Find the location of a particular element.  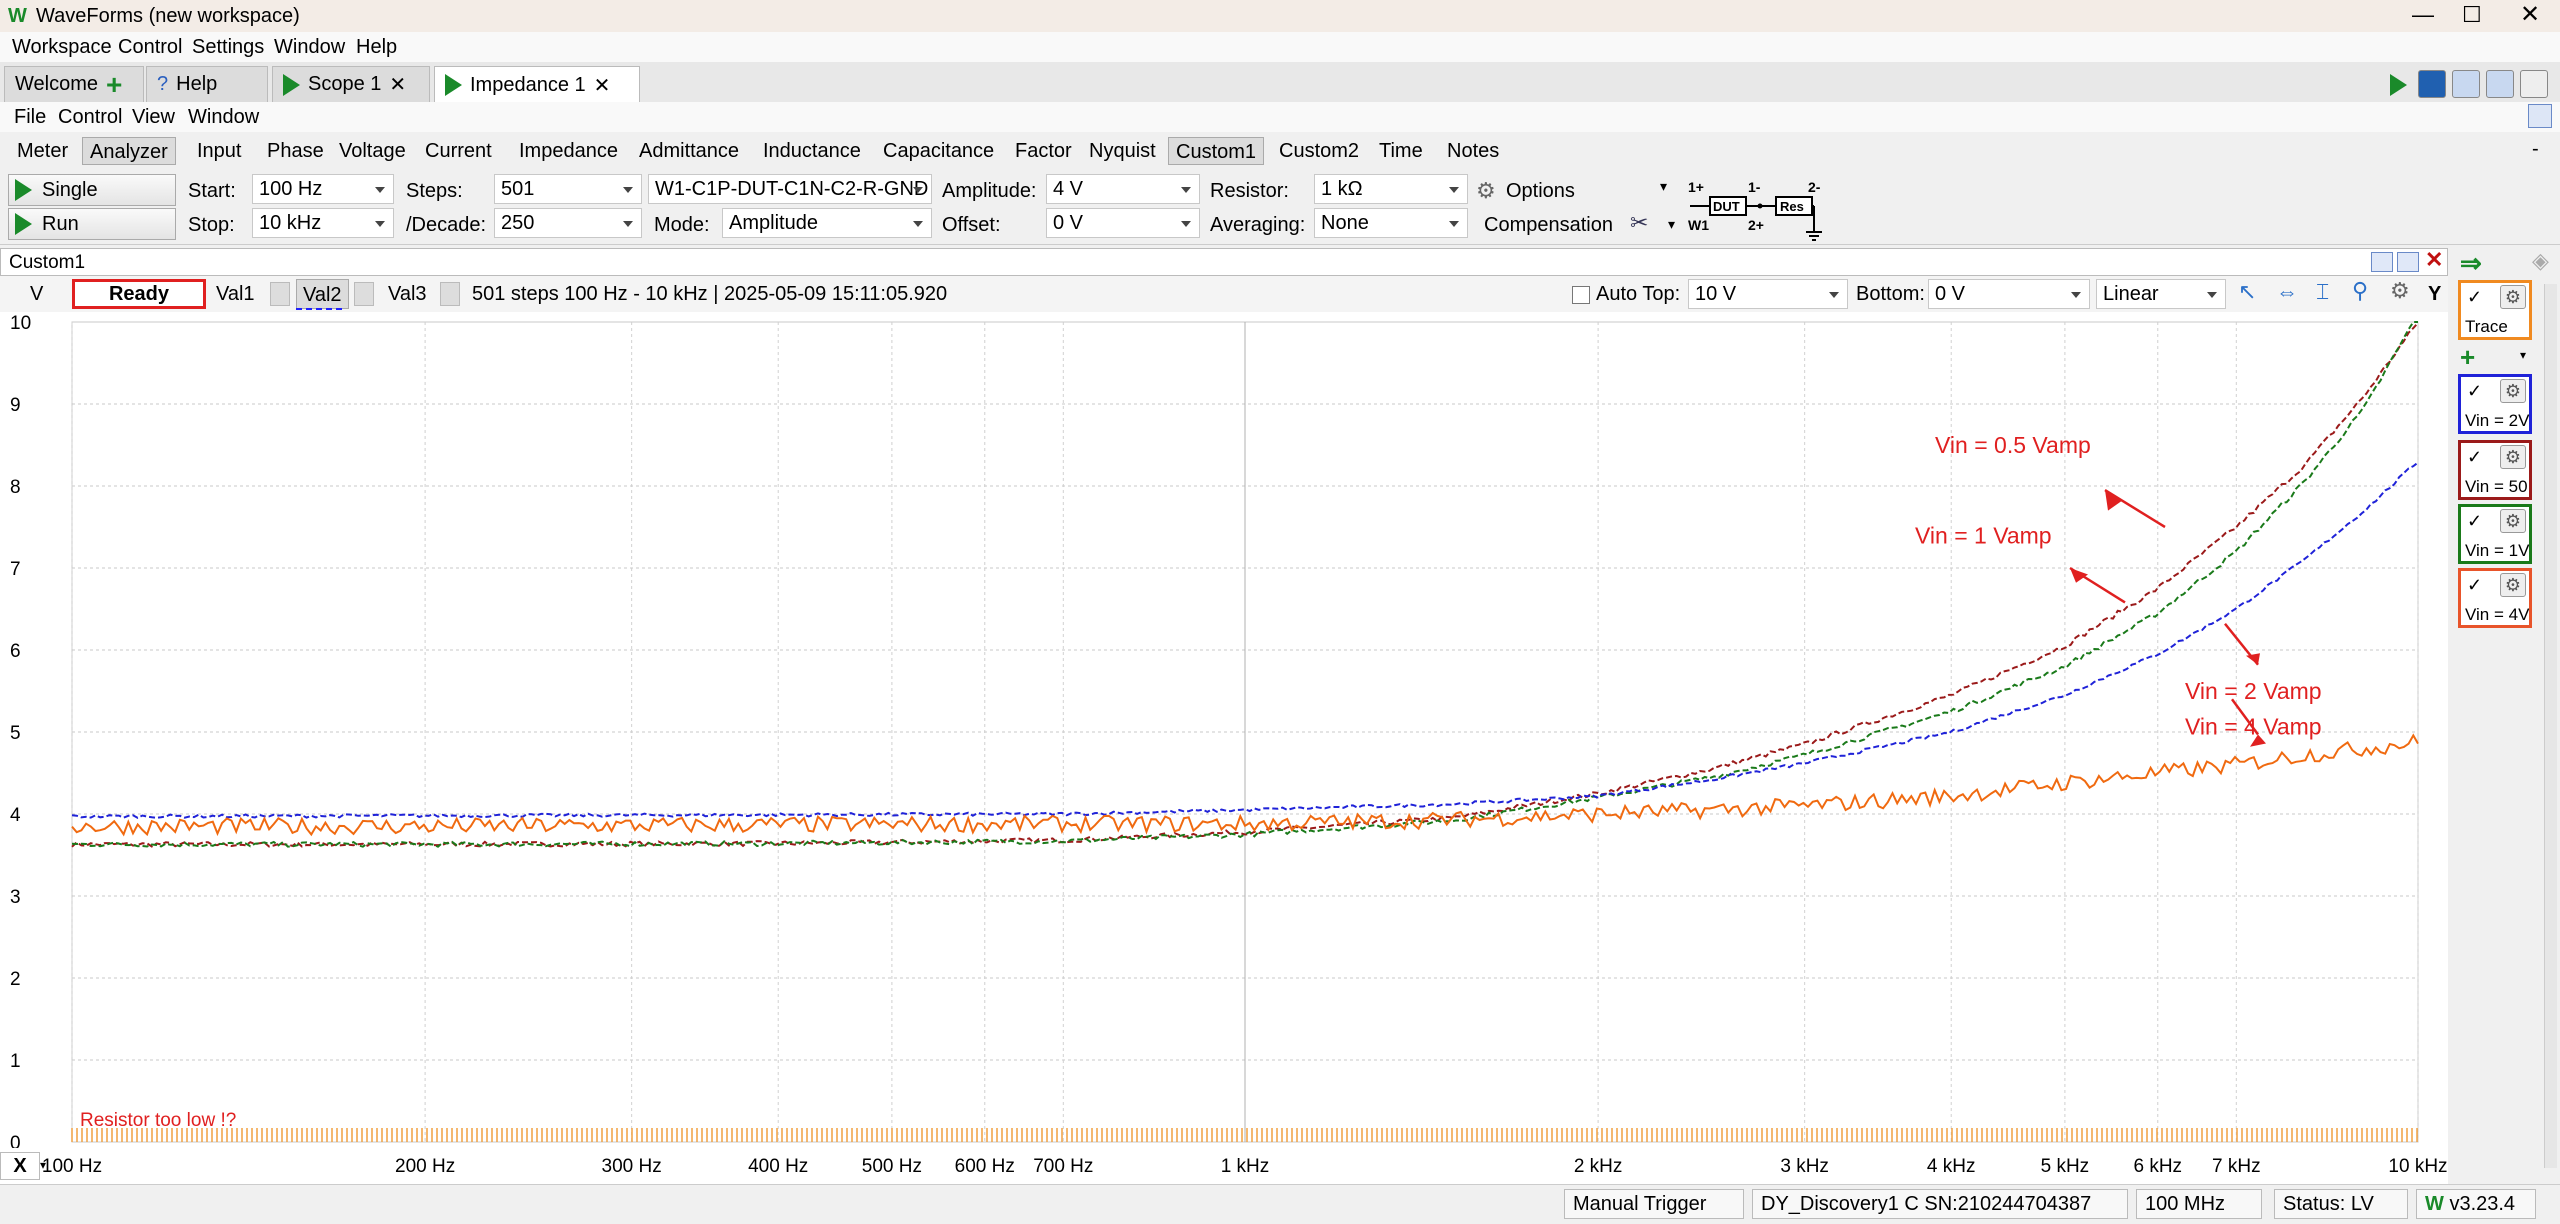

collapse-icon: - is located at coordinates (2535, 149).